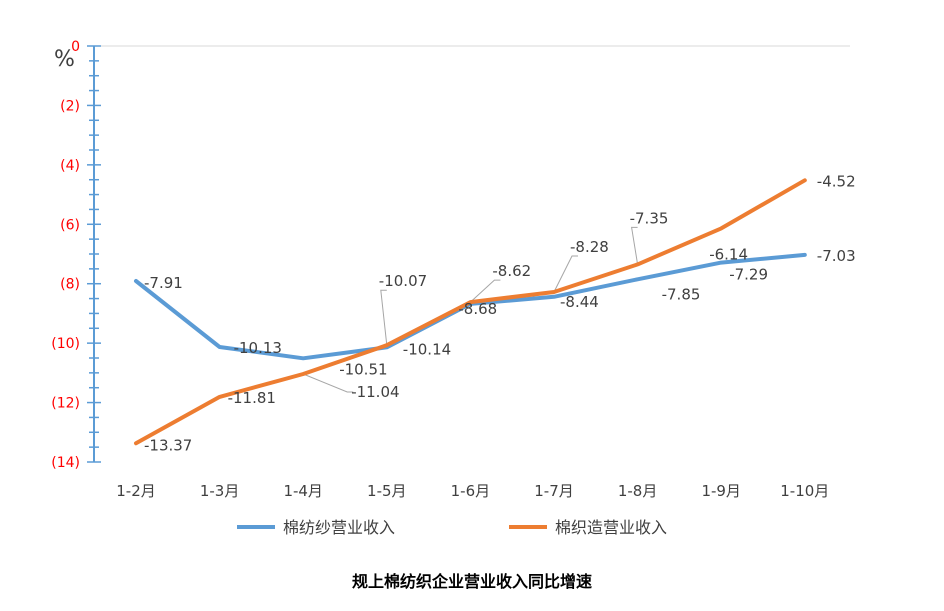 The height and width of the screenshot is (611, 944). What do you see at coordinates (163, 283) in the screenshot?
I see `data-label-series-1: -7.91` at bounding box center [163, 283].